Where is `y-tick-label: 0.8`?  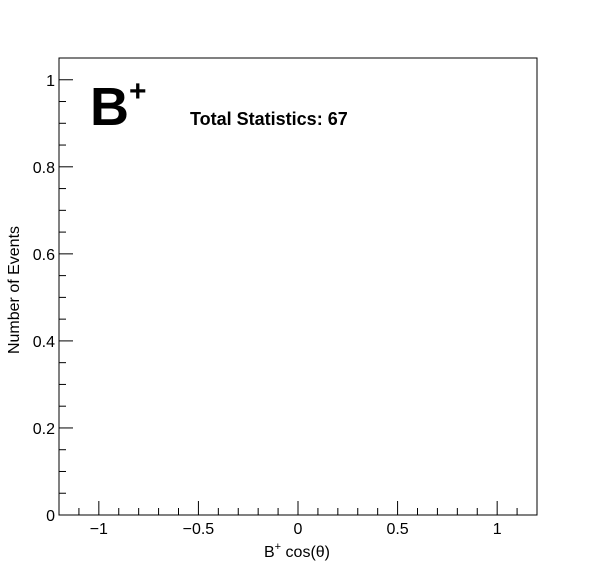
y-tick-label: 0.8 is located at coordinates (44, 168).